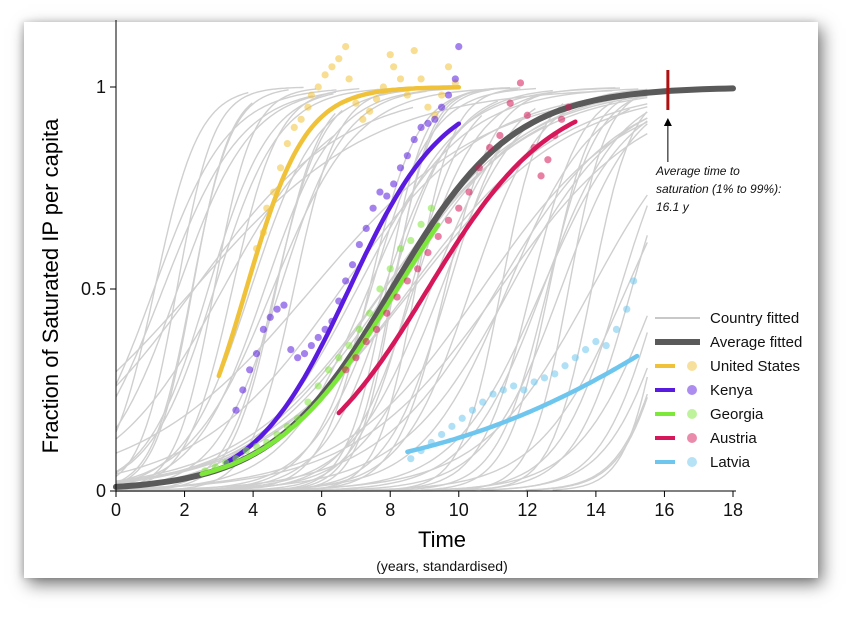  I want to click on legend-label: Austria, so click(733, 438).